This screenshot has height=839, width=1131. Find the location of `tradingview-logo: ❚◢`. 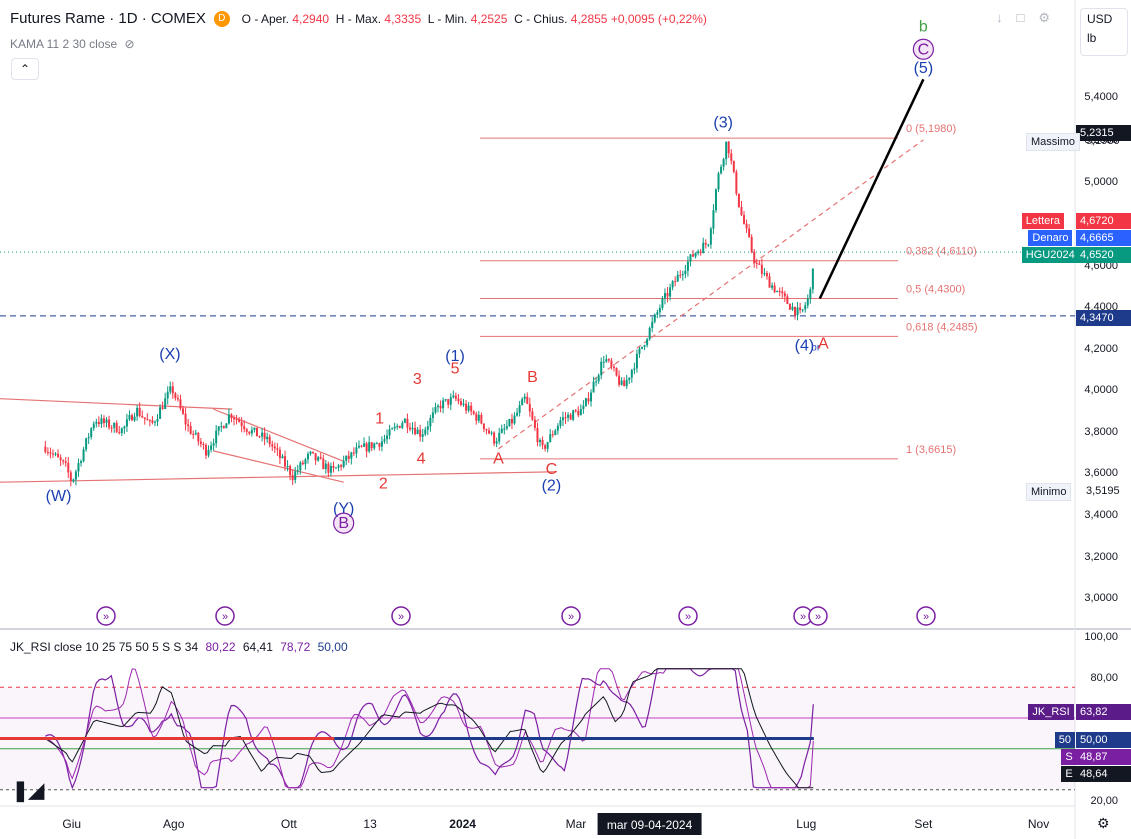

tradingview-logo: ❚◢ is located at coordinates (28, 791).